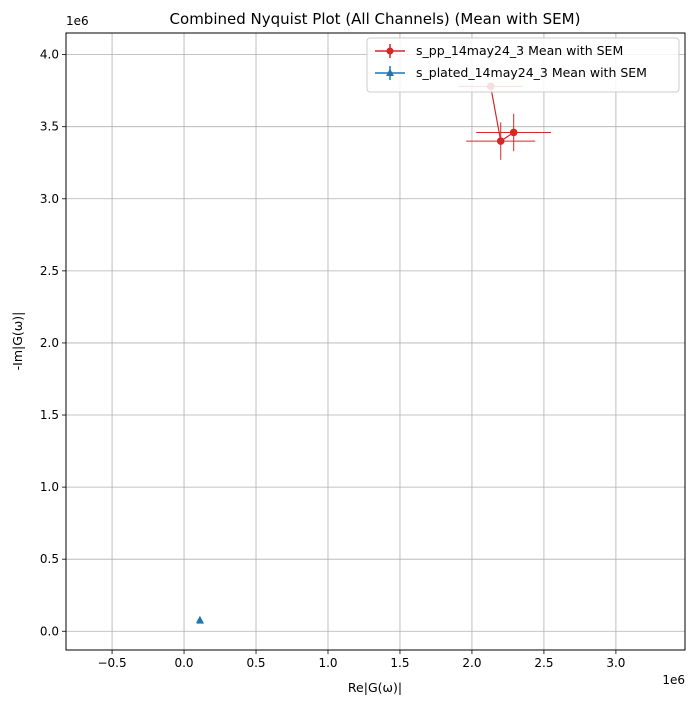 This screenshot has height=705, width=695. I want to click on x-tick-label: 3.0, so click(615, 663).